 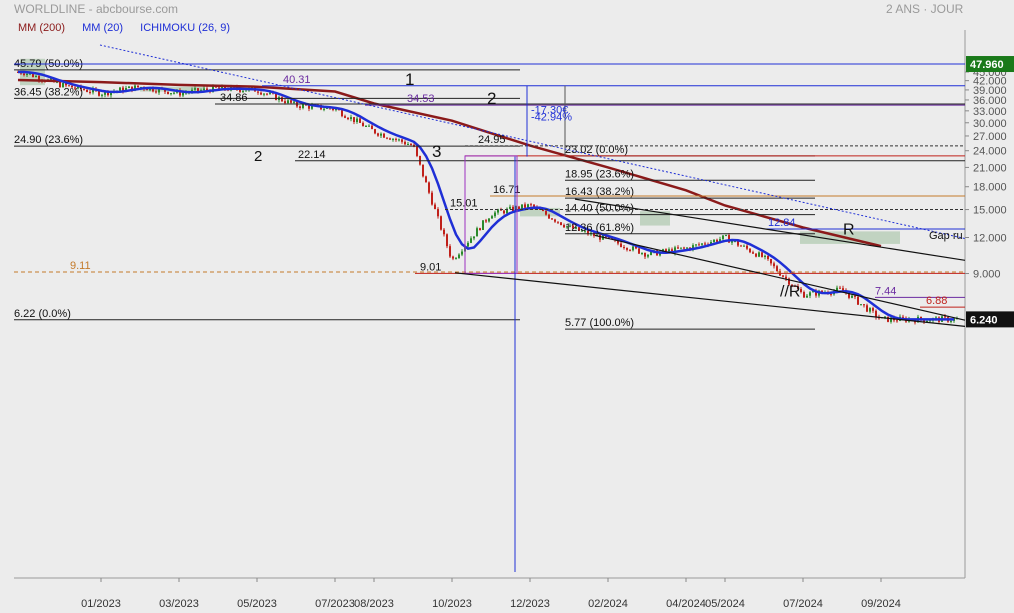 I want to click on y-tick-label: 12.000, so click(x=990, y=238).